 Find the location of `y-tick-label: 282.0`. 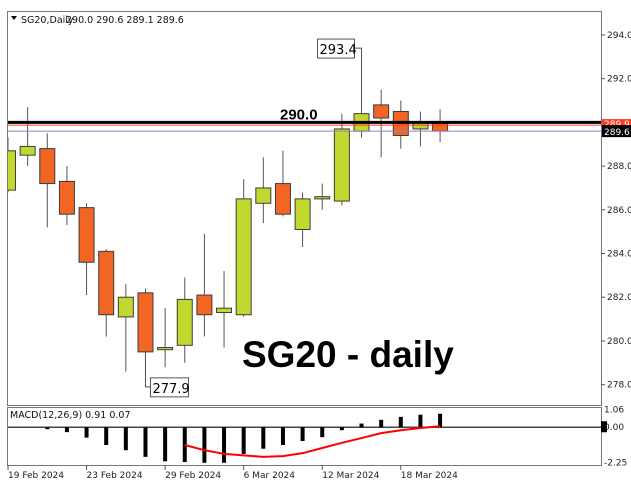

y-tick-label: 282.0 is located at coordinates (619, 298).